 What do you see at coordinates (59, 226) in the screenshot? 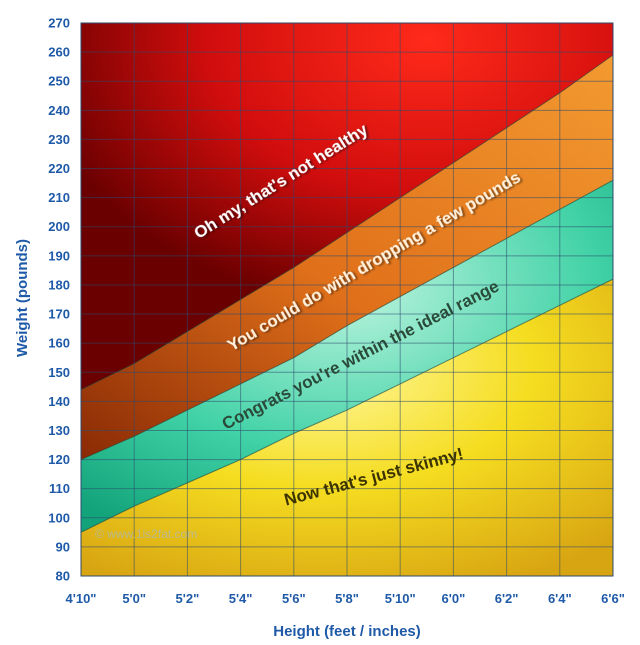
I see `y-tick-label: 200` at bounding box center [59, 226].